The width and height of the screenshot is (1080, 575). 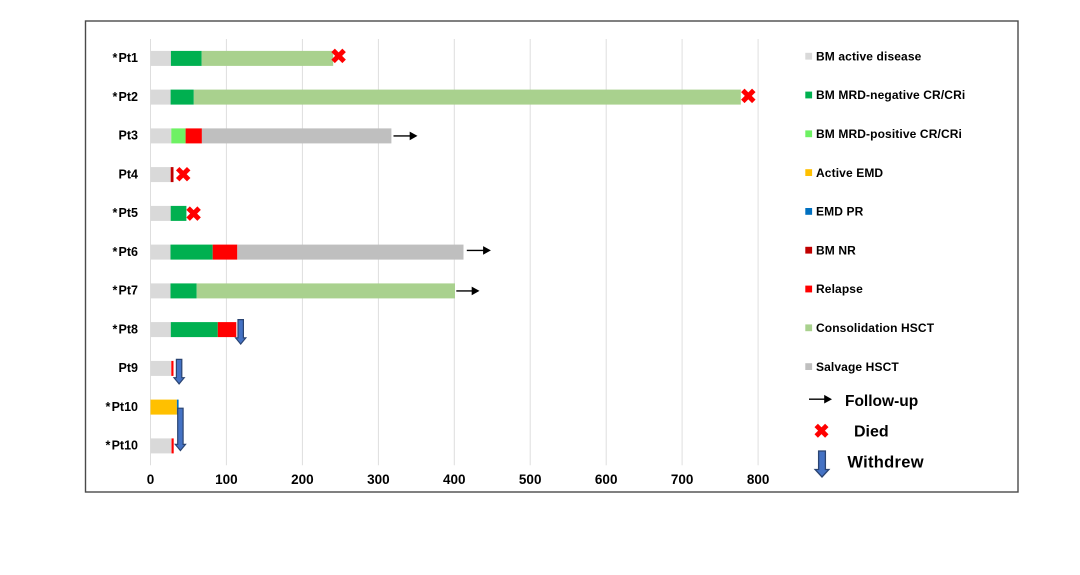 I want to click on svg-text: Pt3, so click(x=129, y=136).